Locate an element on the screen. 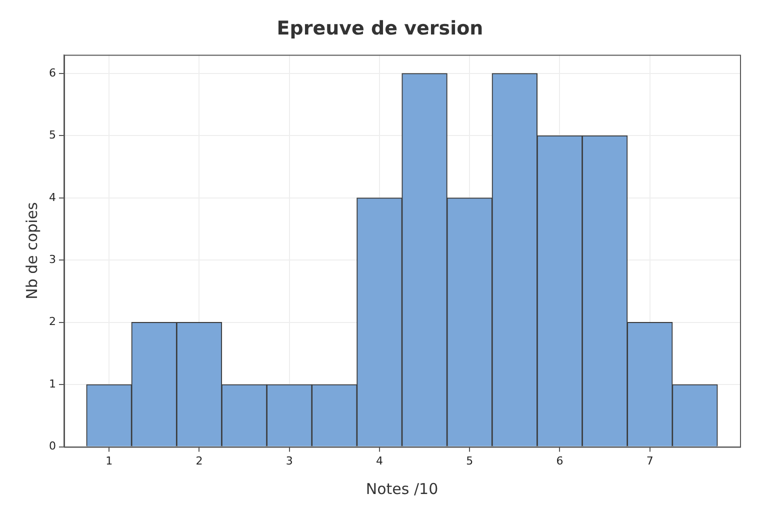 The width and height of the screenshot is (758, 511). y-tick-label: 1 is located at coordinates (52, 383).